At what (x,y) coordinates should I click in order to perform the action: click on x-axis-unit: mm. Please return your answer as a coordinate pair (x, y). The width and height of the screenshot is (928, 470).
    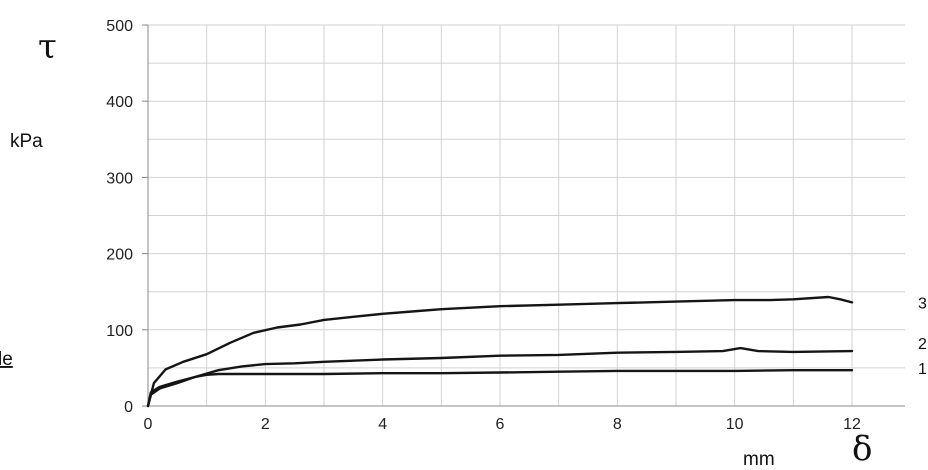
    Looking at the image, I should click on (759, 459).